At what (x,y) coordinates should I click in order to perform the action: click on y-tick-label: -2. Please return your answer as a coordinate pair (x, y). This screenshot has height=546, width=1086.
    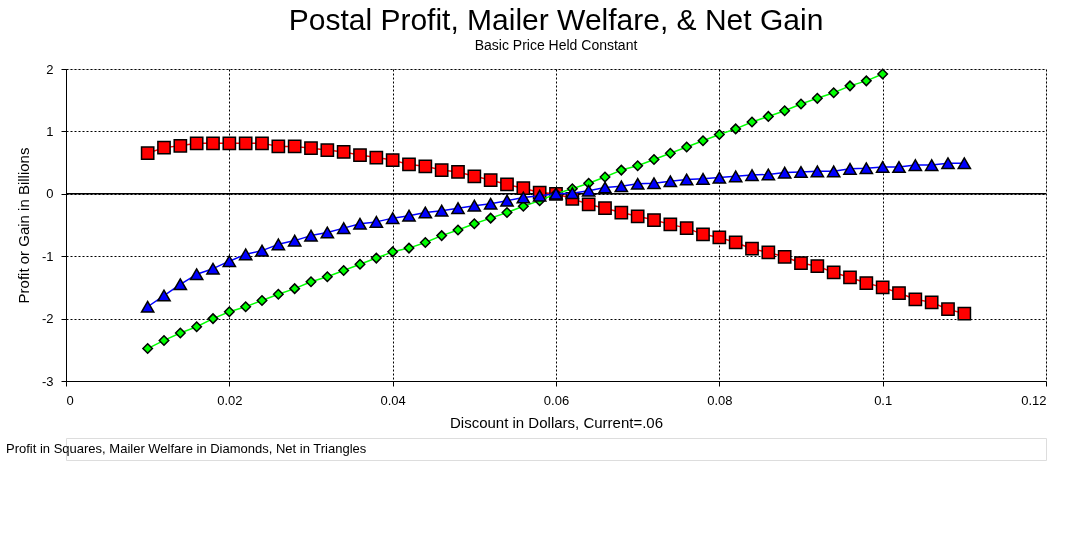
    Looking at the image, I should click on (47, 319).